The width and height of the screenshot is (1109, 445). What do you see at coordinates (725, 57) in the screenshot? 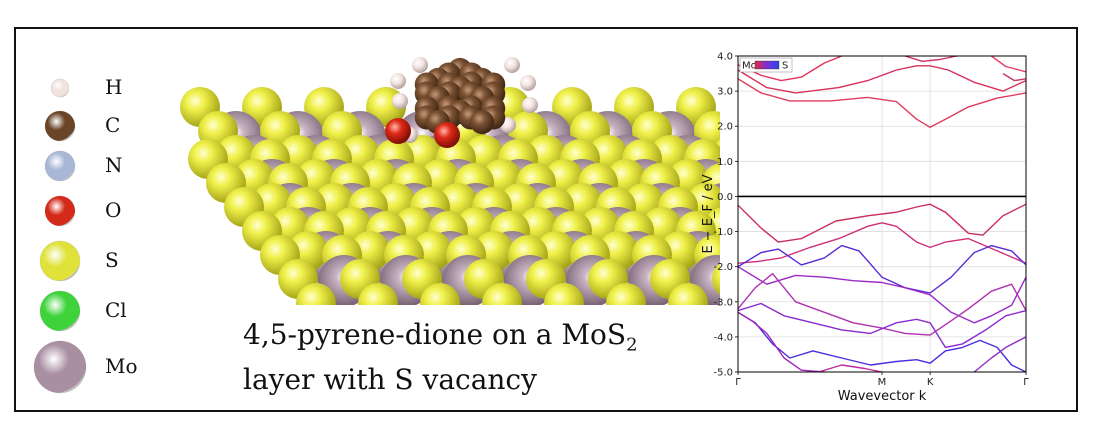
I see `y-tick-label: 4.0` at bounding box center [725, 57].